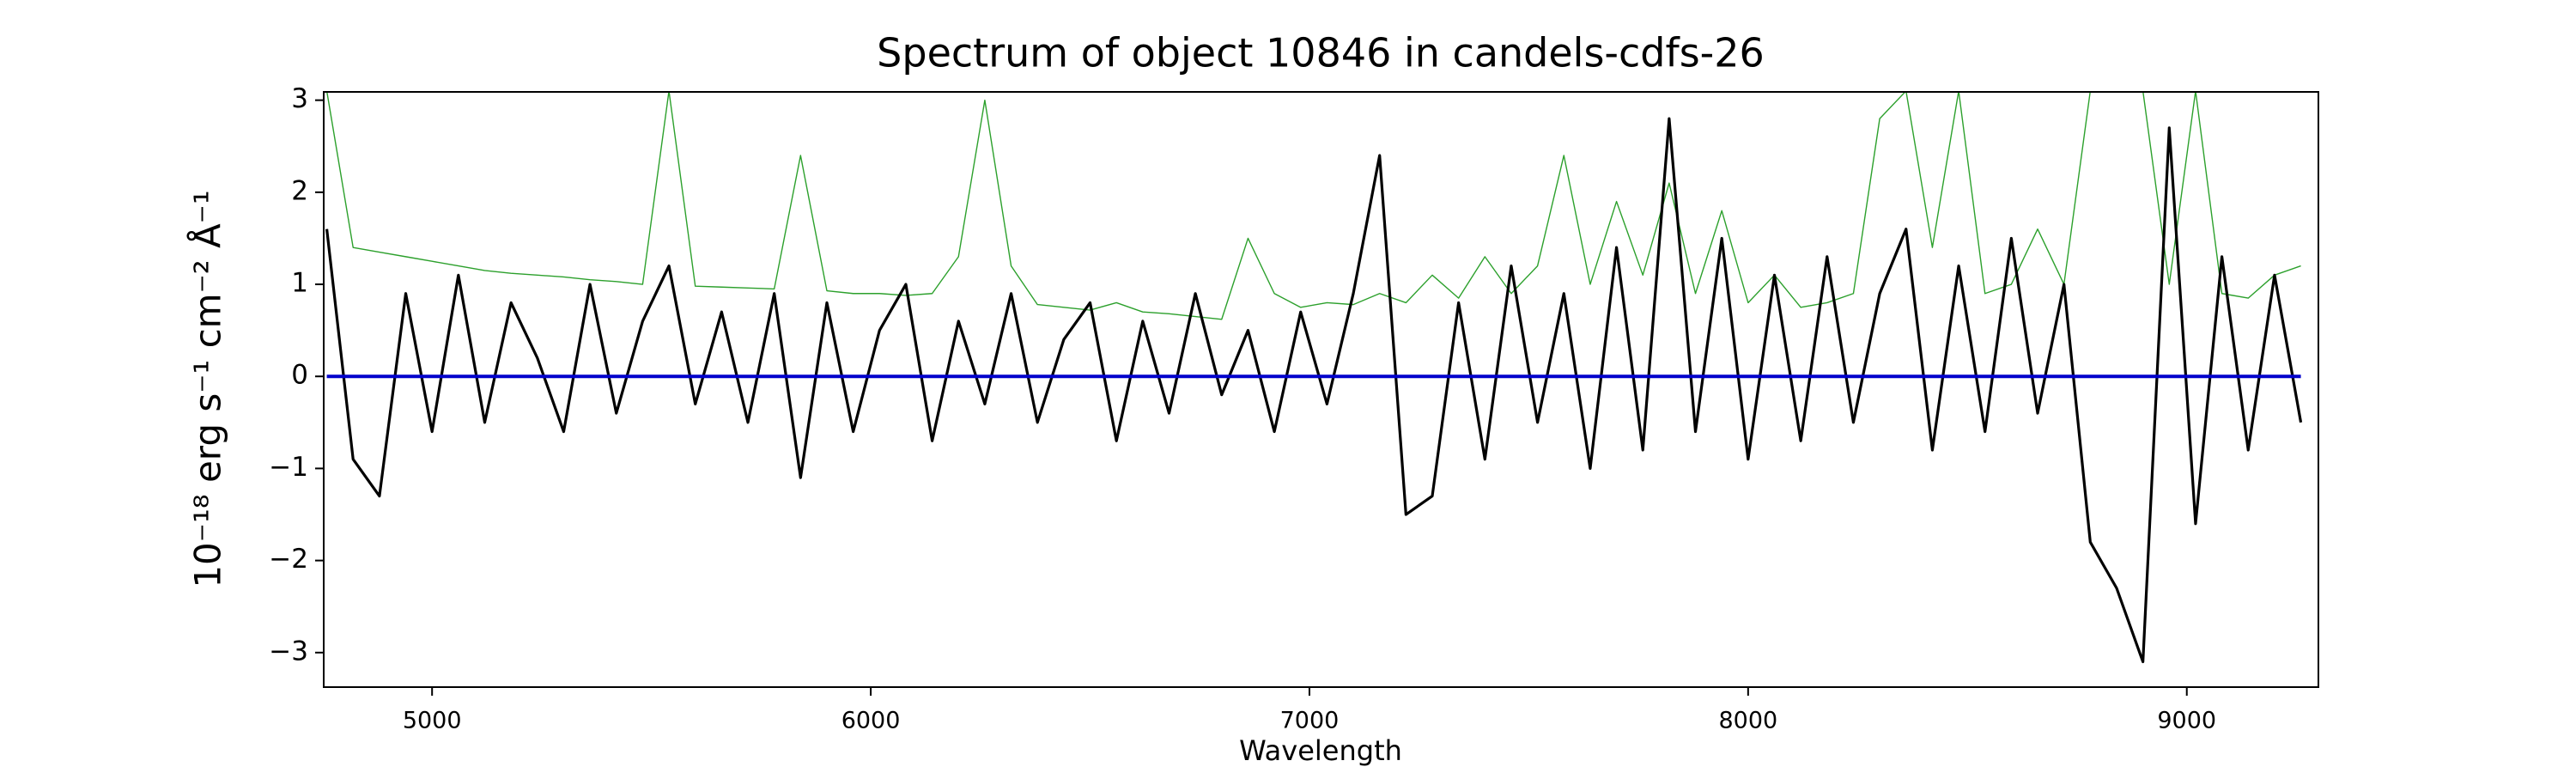 The width and height of the screenshot is (2576, 773). What do you see at coordinates (300, 190) in the screenshot?
I see `y-tick-label: 2` at bounding box center [300, 190].